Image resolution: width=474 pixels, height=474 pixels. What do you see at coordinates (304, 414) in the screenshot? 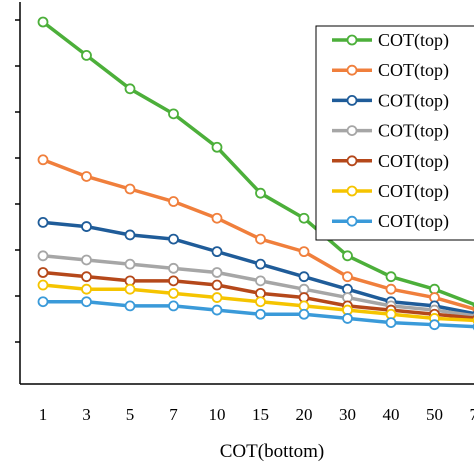
I see `x-tick-label: 20` at bounding box center [304, 414].